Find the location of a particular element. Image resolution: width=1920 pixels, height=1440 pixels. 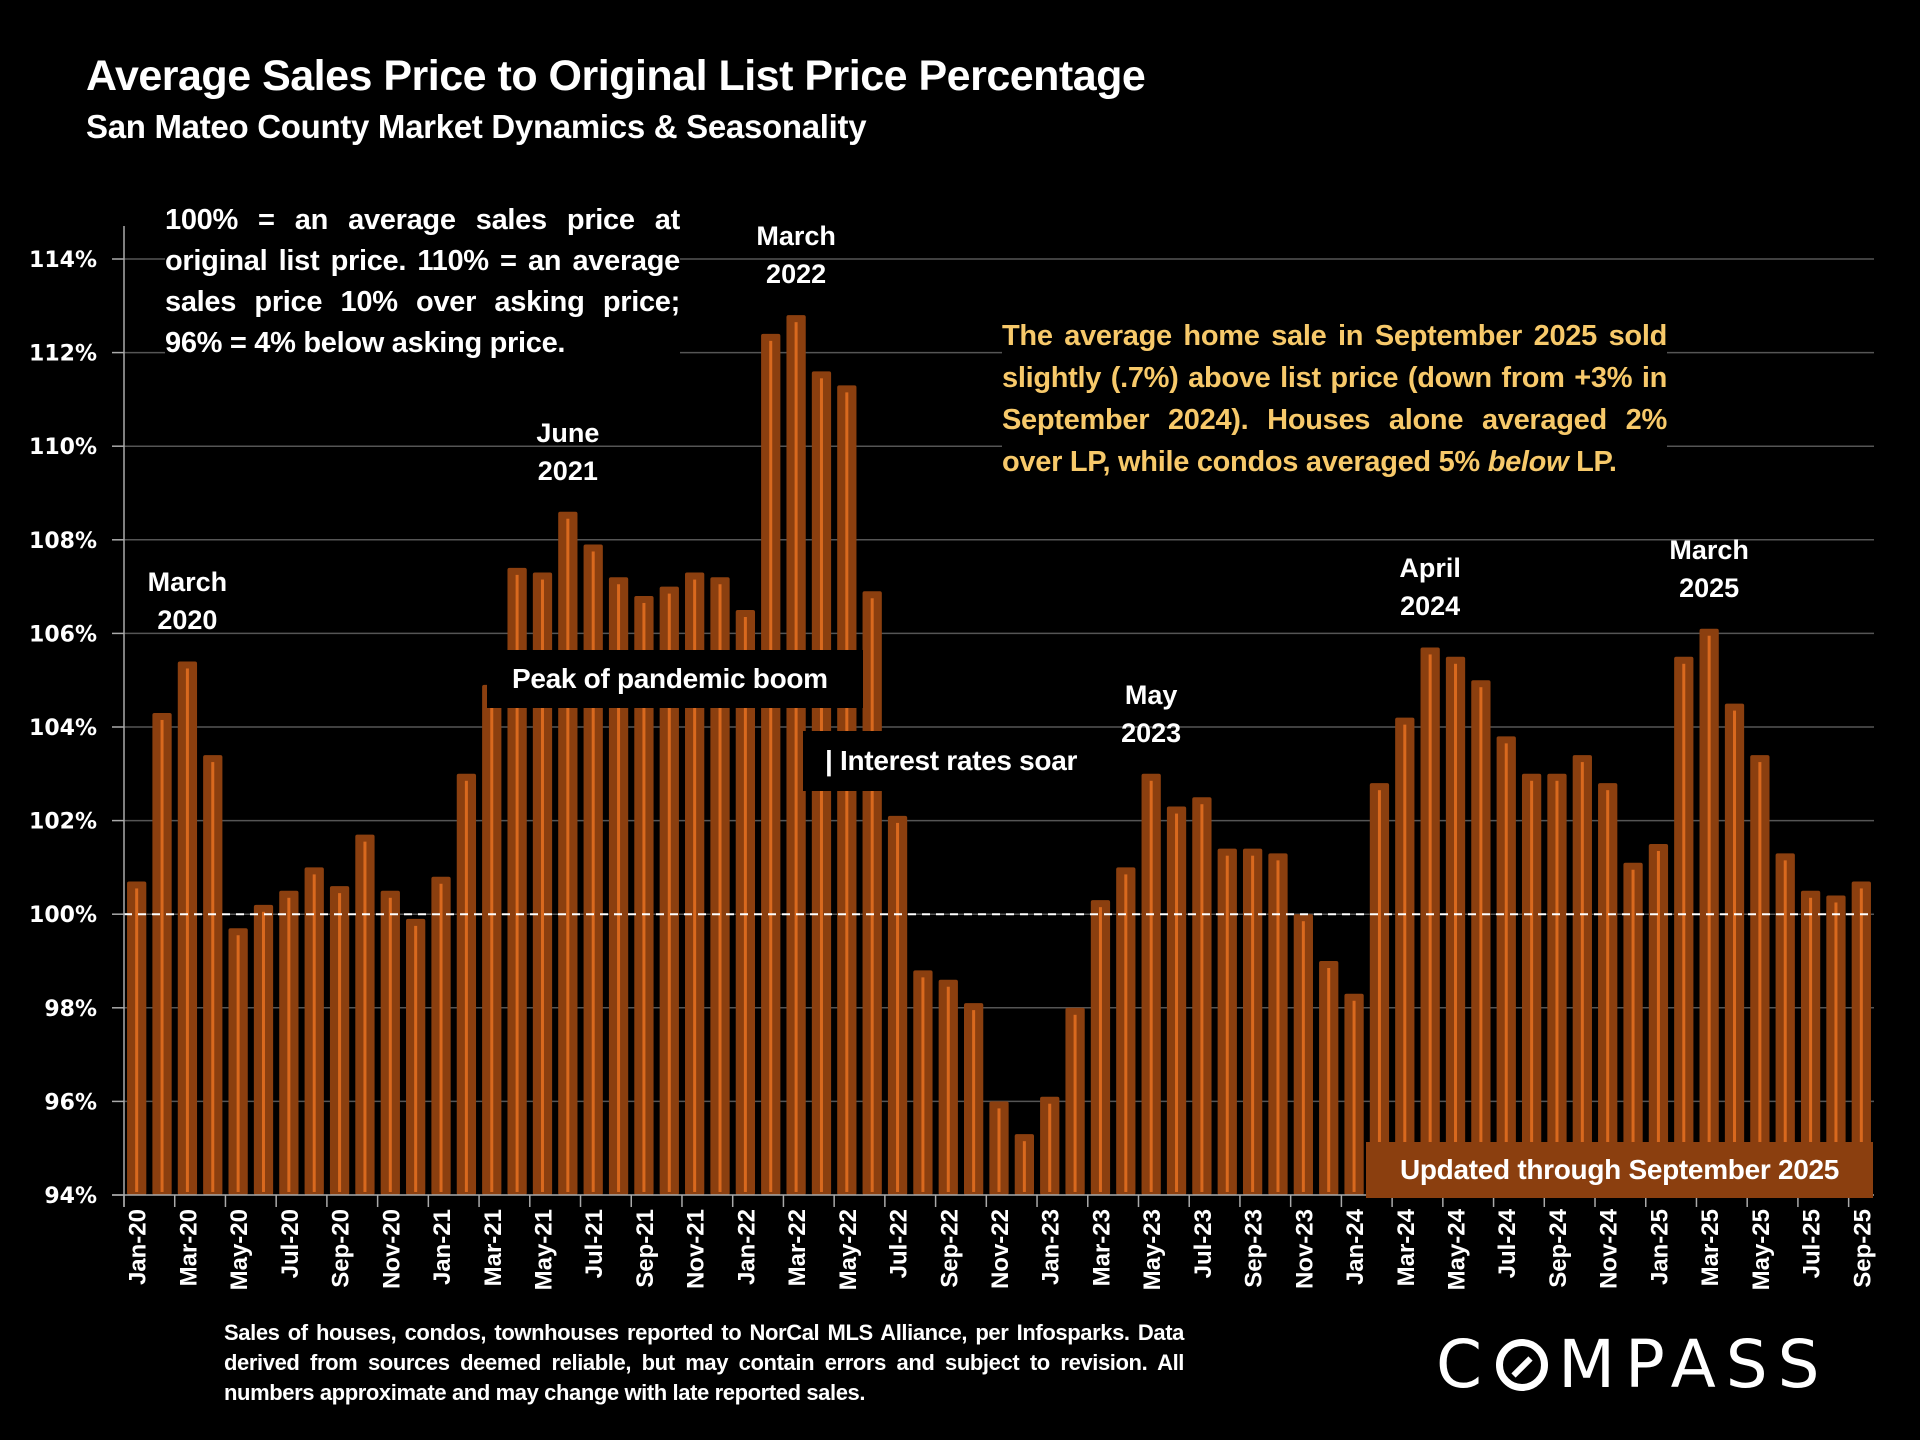

x-tick-label: Jul-25 is located at coordinates (1812, 1243).